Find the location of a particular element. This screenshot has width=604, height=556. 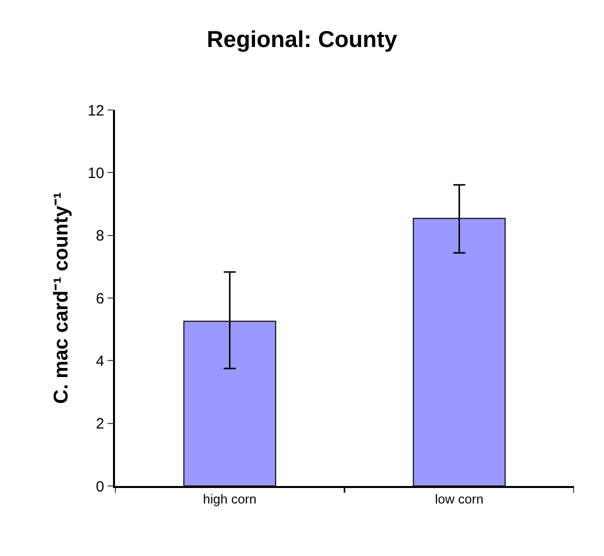

y-tick-label: 0 is located at coordinates (100, 487).